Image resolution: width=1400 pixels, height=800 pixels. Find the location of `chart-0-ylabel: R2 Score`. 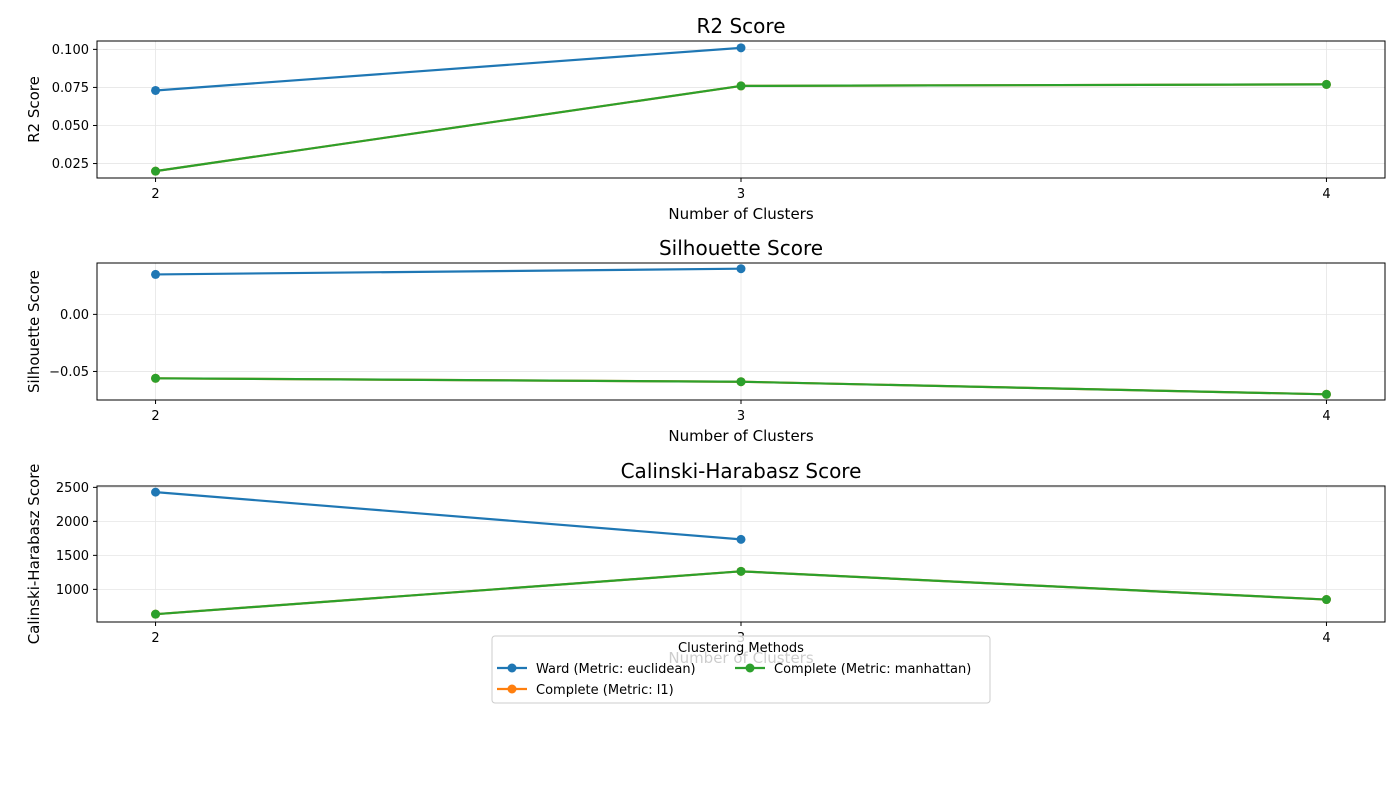

chart-0-ylabel: R2 Score is located at coordinates (34, 109).